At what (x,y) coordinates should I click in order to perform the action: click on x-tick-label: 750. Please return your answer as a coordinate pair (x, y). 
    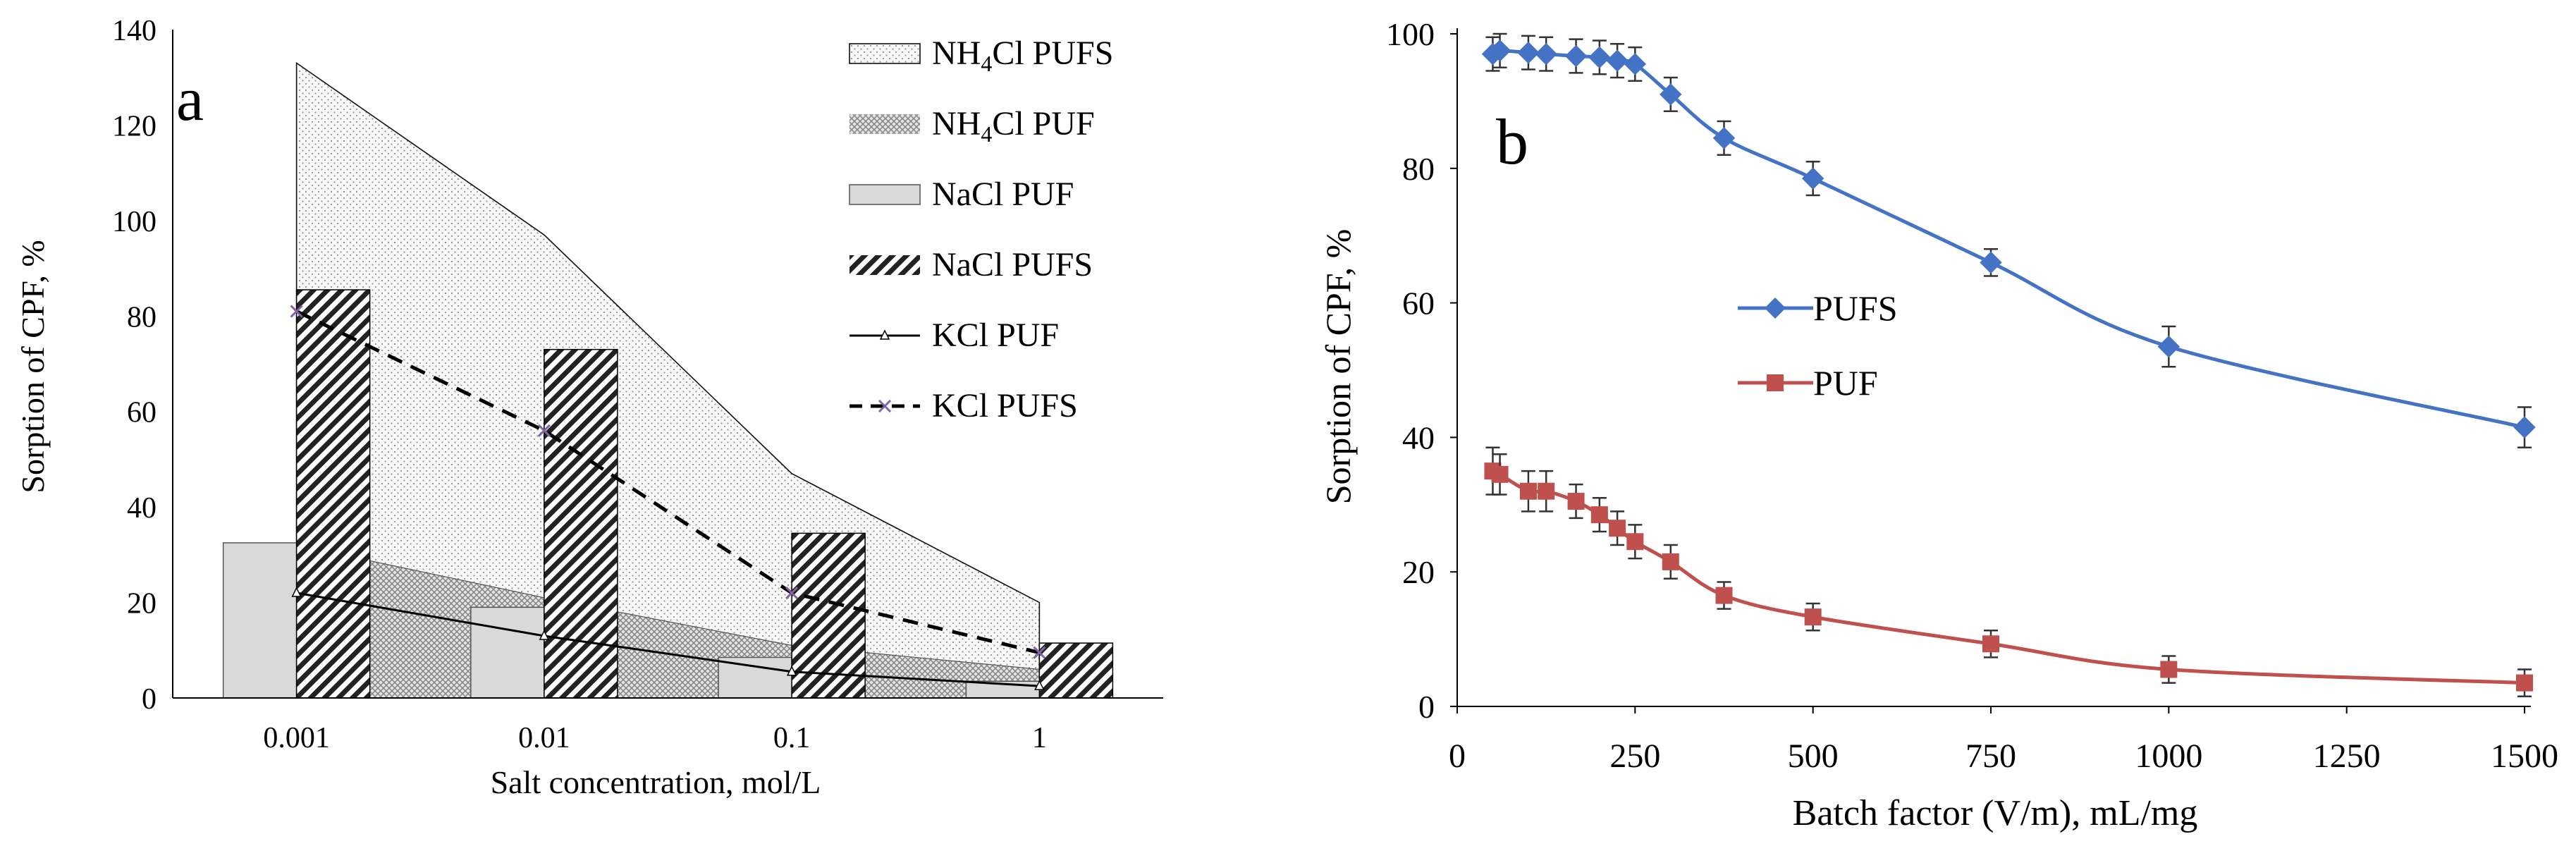
    Looking at the image, I should click on (1990, 756).